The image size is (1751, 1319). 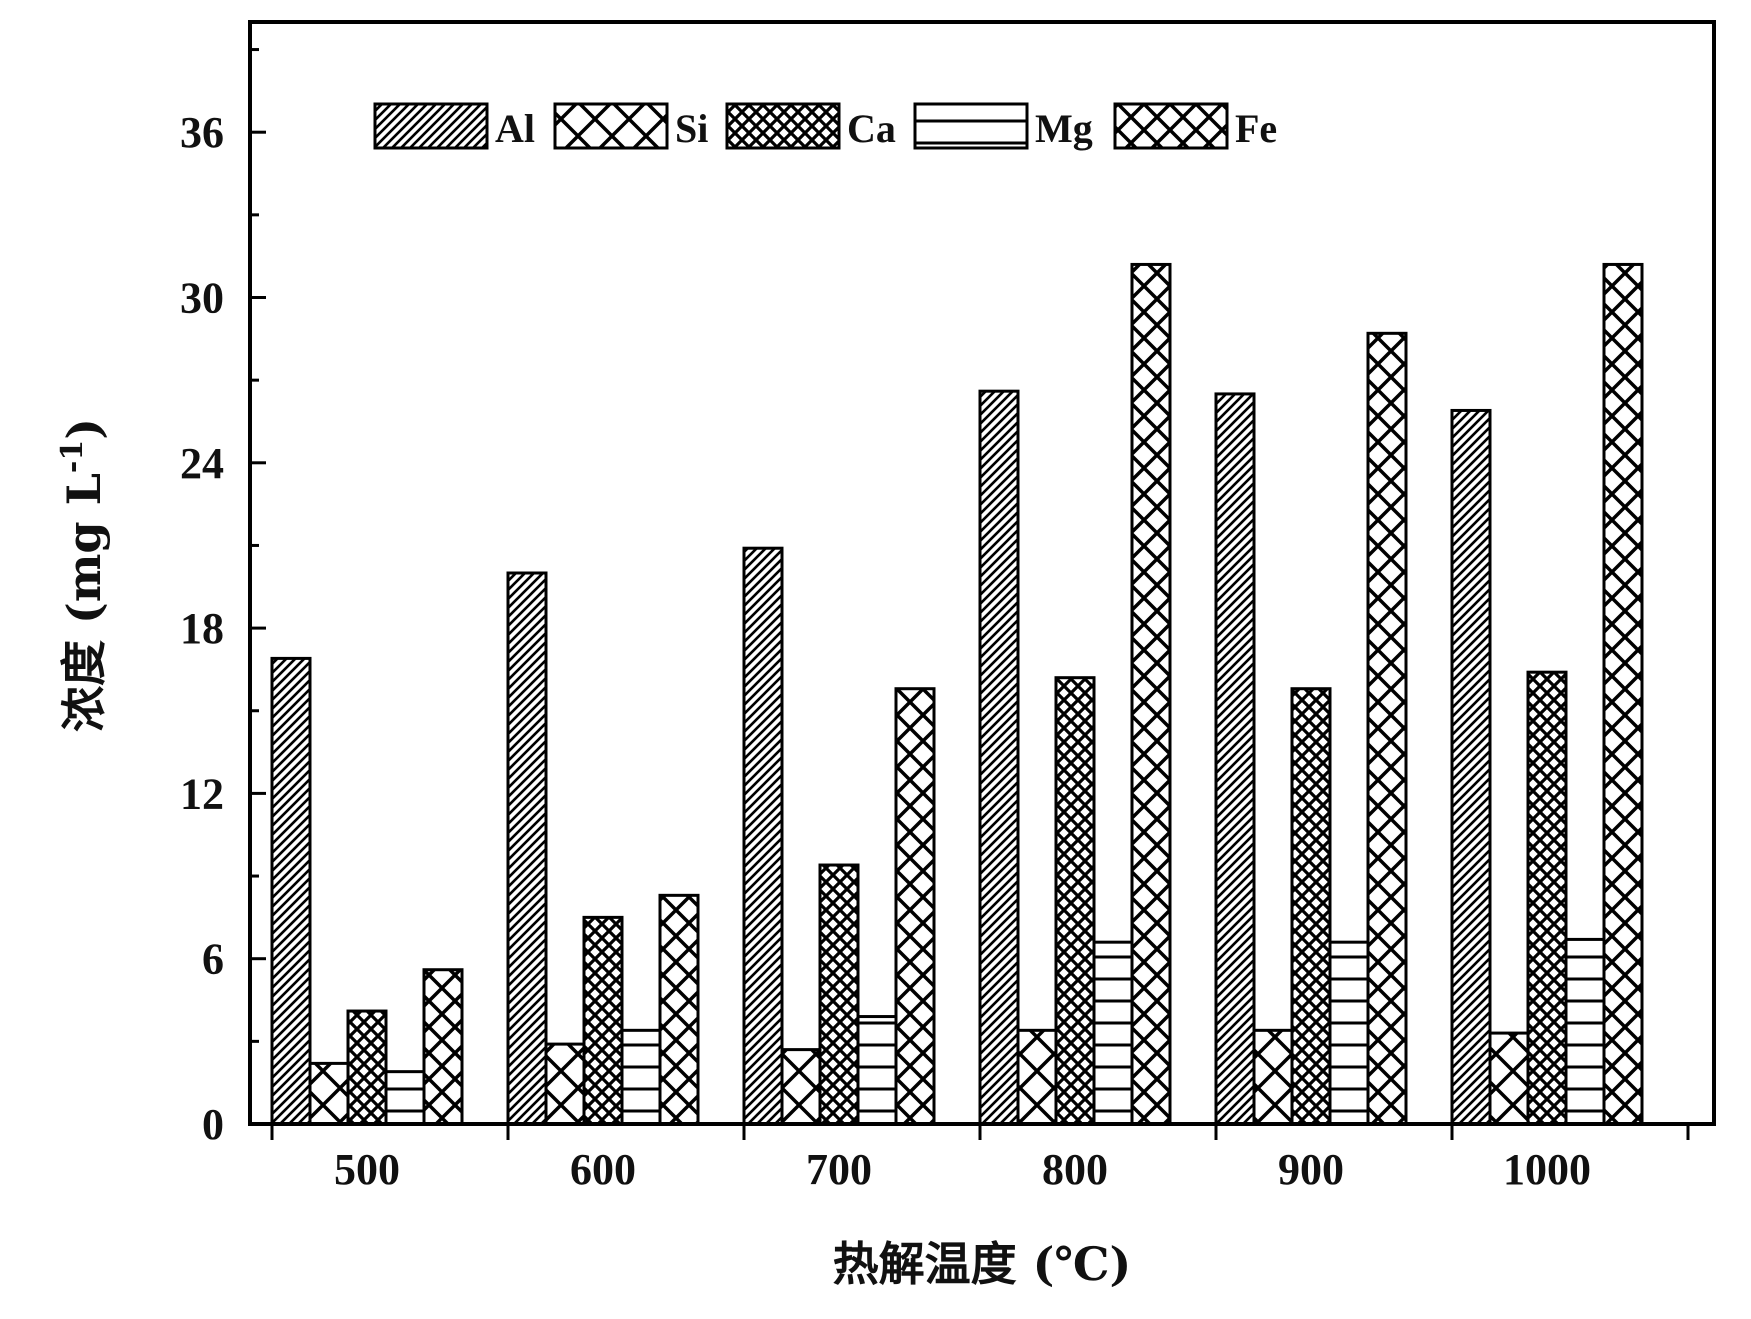 What do you see at coordinates (1256, 128) in the screenshot?
I see `legend-label-Fe: Fe` at bounding box center [1256, 128].